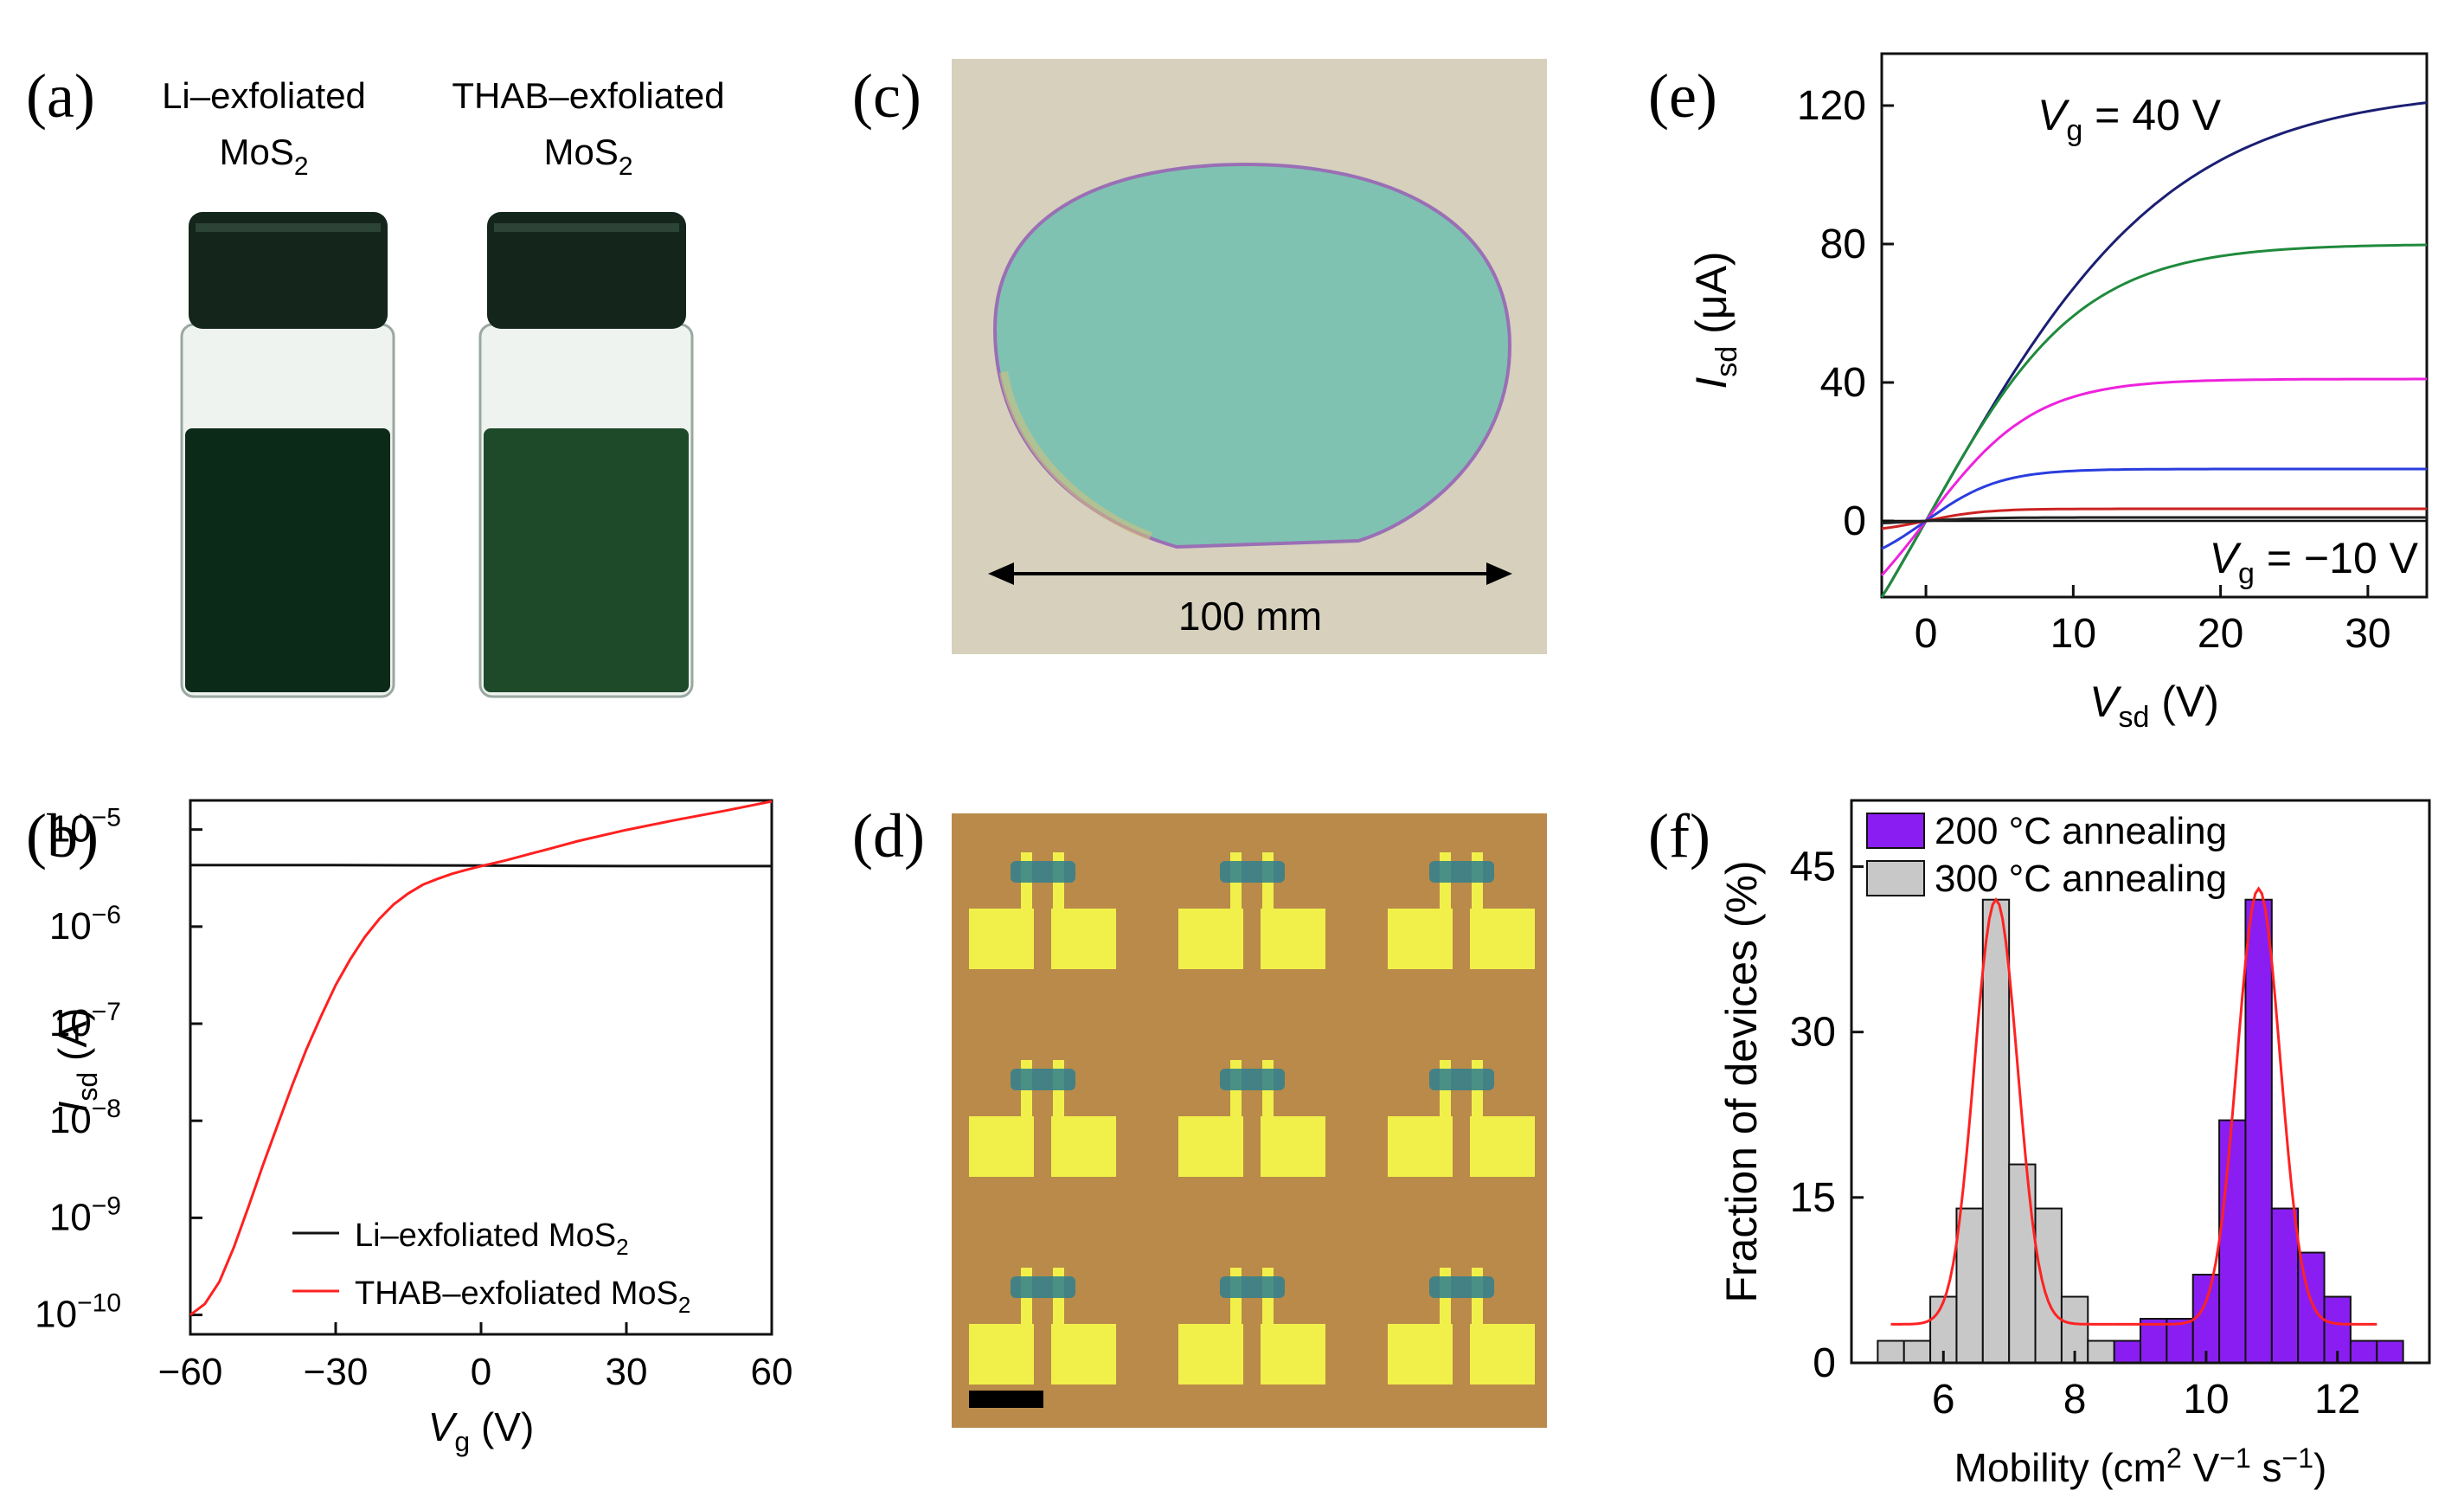 The width and height of the screenshot is (2464, 1497). Describe the element at coordinates (481, 1372) in the screenshot. I see `chart-b-x-tick-label: 0` at that location.